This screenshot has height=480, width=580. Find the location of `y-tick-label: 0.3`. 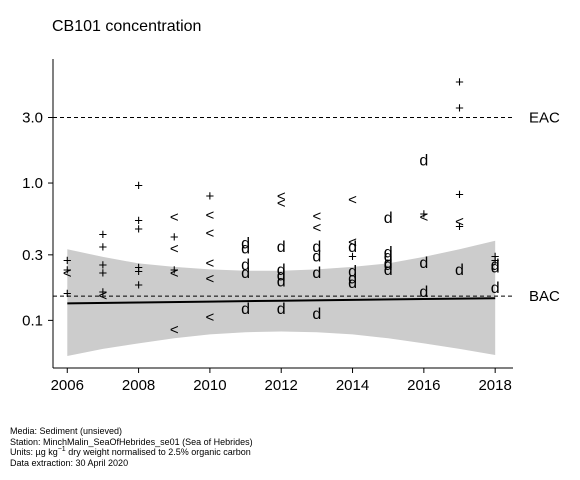

y-tick-label: 0.3 is located at coordinates (32, 255).